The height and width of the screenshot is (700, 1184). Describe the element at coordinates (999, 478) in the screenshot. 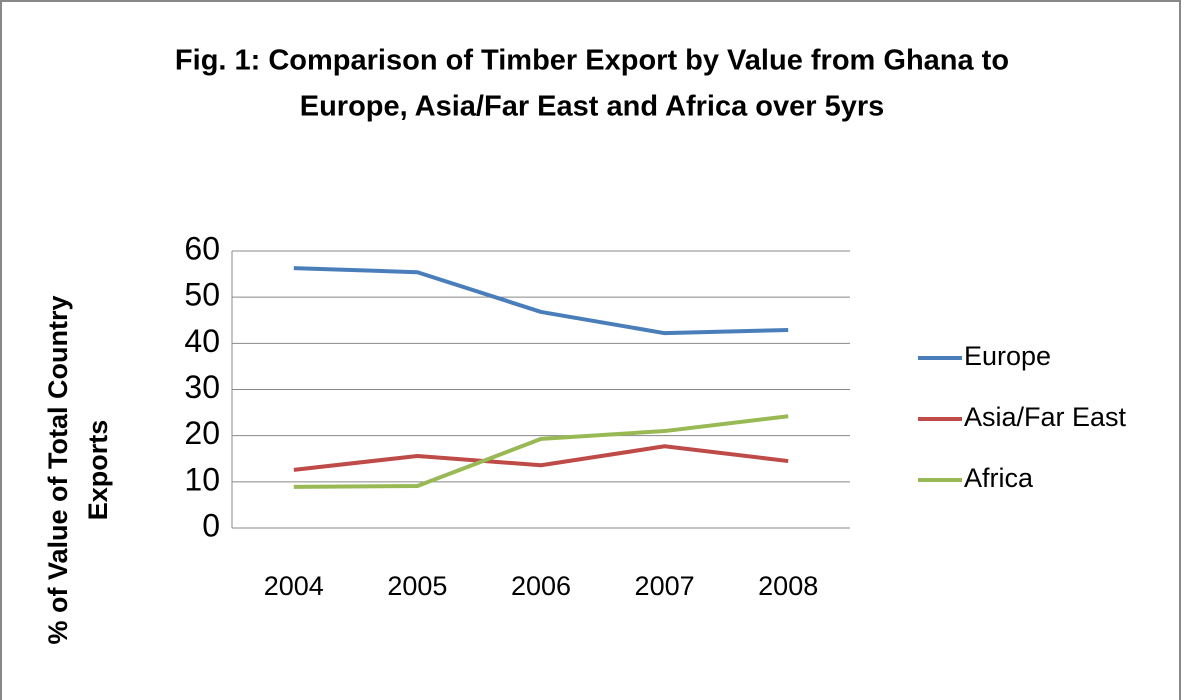

I see `legend-label: Africa` at that location.